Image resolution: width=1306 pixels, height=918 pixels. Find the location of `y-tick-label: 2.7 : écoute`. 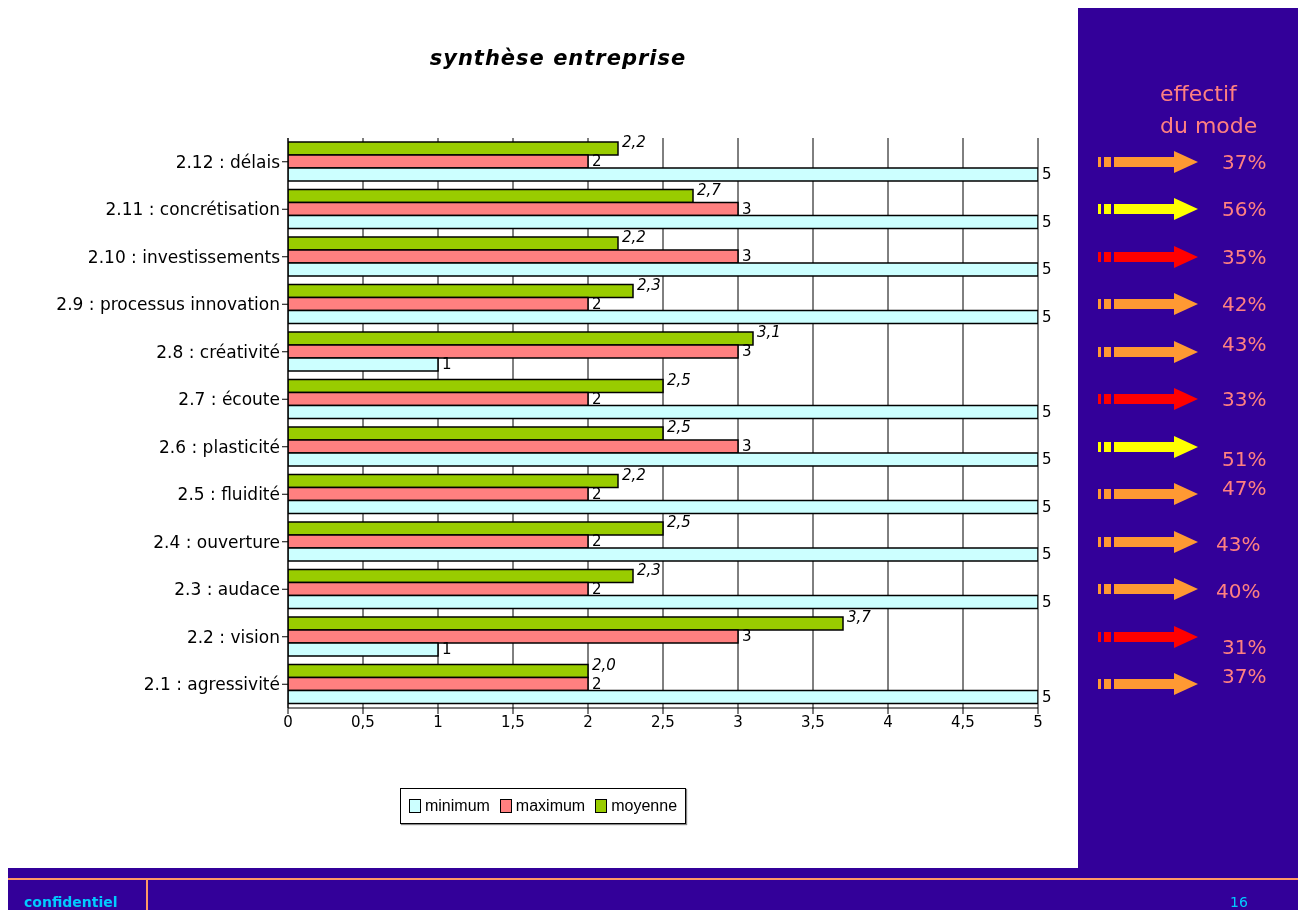

y-tick-label: 2.7 : écoute is located at coordinates (229, 399).